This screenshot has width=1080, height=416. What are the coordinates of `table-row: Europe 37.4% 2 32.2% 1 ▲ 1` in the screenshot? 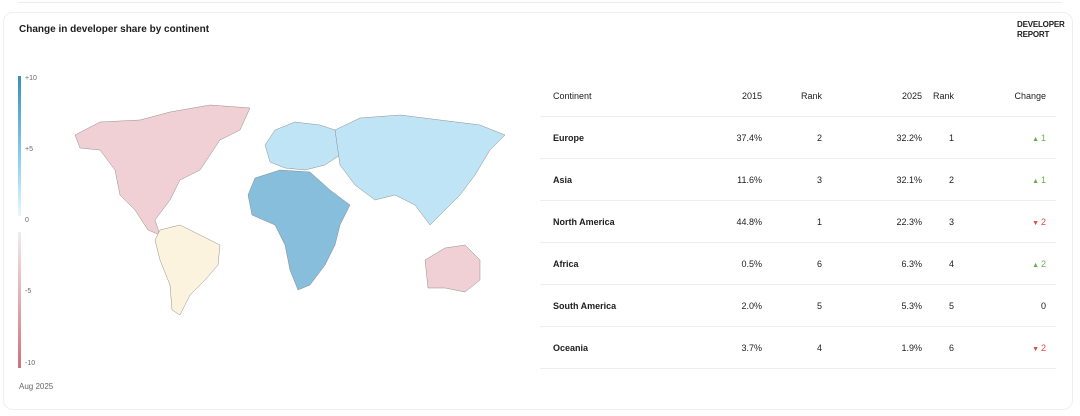 It's located at (798, 137).